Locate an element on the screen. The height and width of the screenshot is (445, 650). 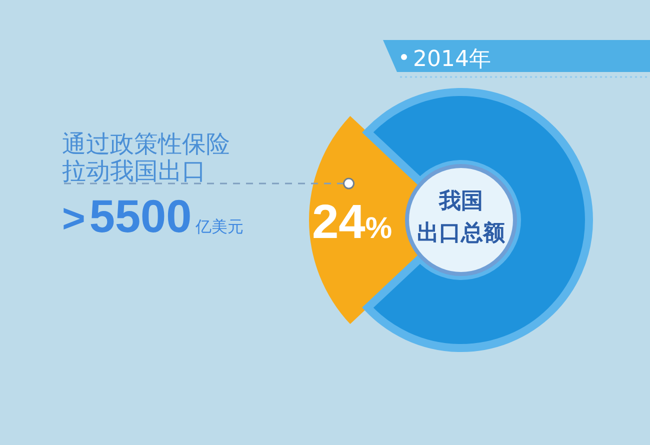
slice-label: 通过政策性保险拉动我国出口 is located at coordinates (146, 157).